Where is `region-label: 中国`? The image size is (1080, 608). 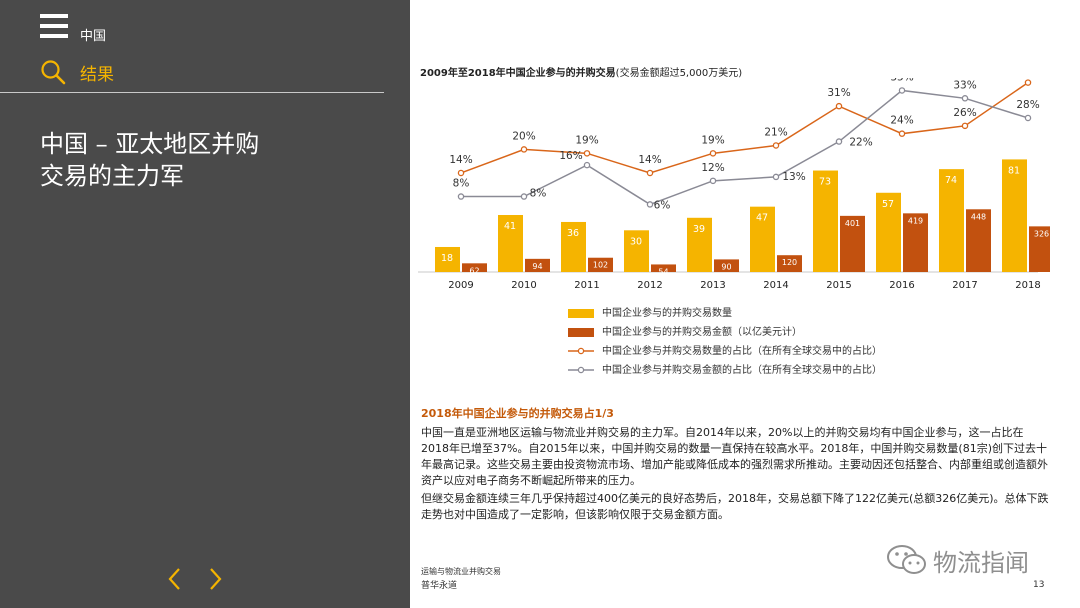 region-label: 中国 is located at coordinates (93, 36).